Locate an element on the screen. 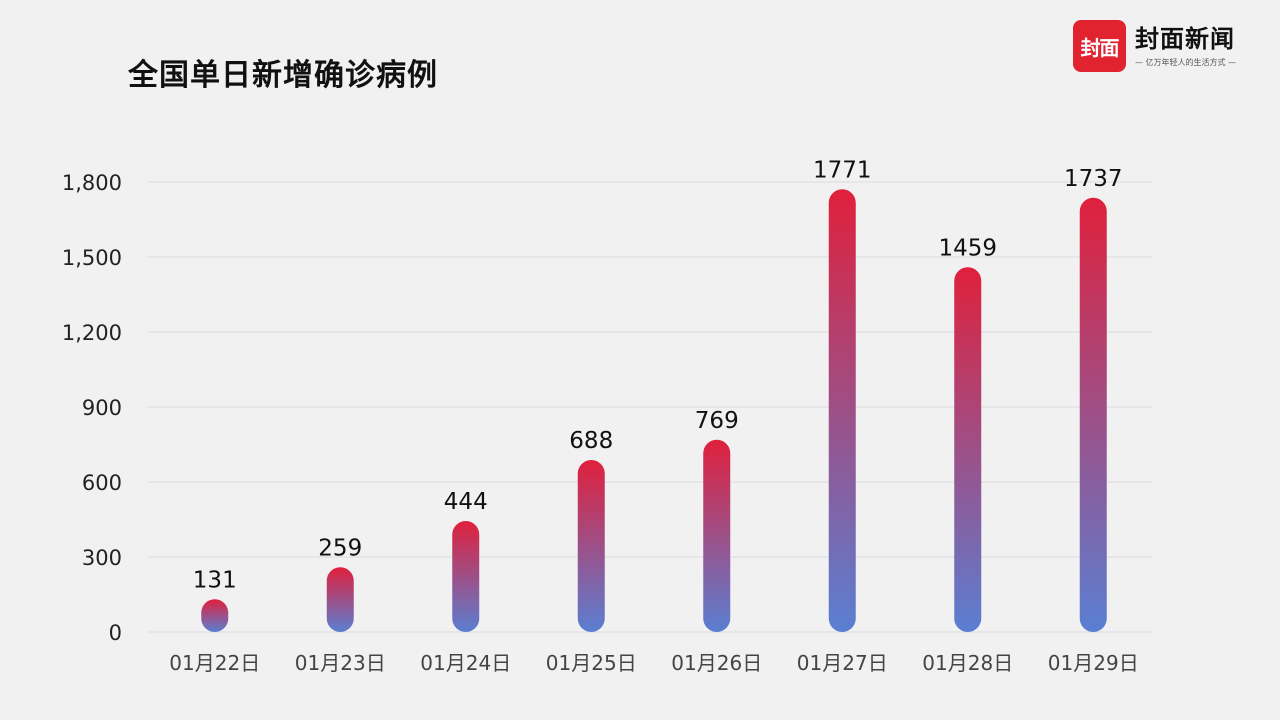 The height and width of the screenshot is (720, 1280). x-tick-label: 01月26日 is located at coordinates (716, 663).